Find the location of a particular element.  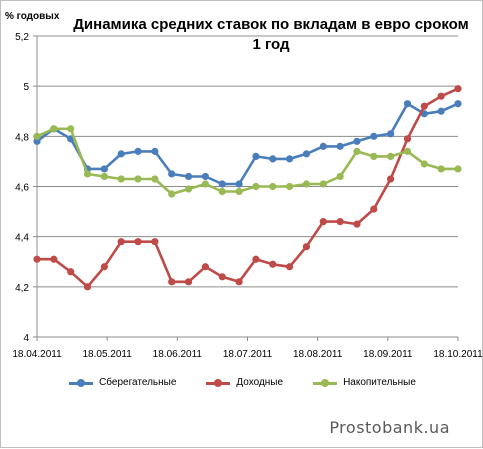

legend-swatch-savings is located at coordinates (81, 382).